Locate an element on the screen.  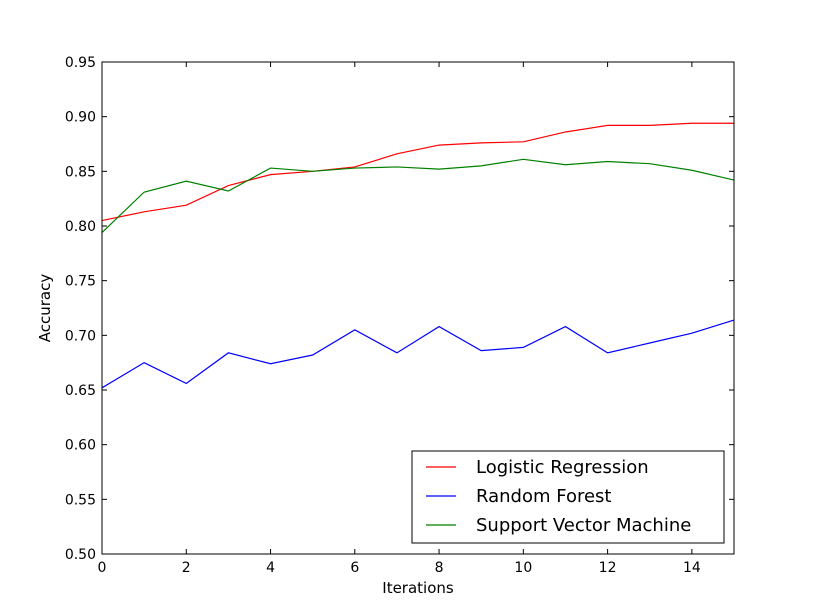
legend-label-random-forest: Random Forest is located at coordinates (543, 496).